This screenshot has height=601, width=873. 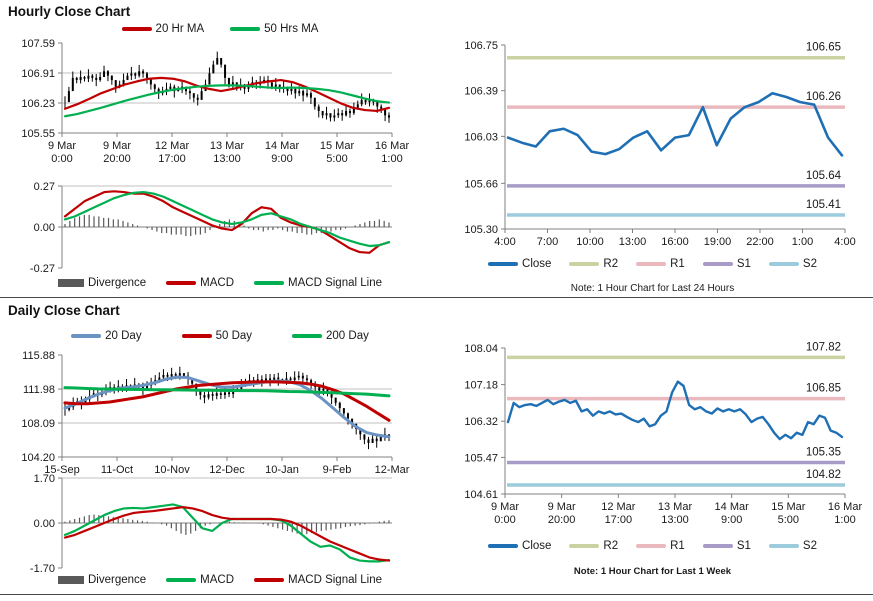 I want to click on legend-item-50hr-ma: 50 Hrs MA, so click(x=274, y=29).